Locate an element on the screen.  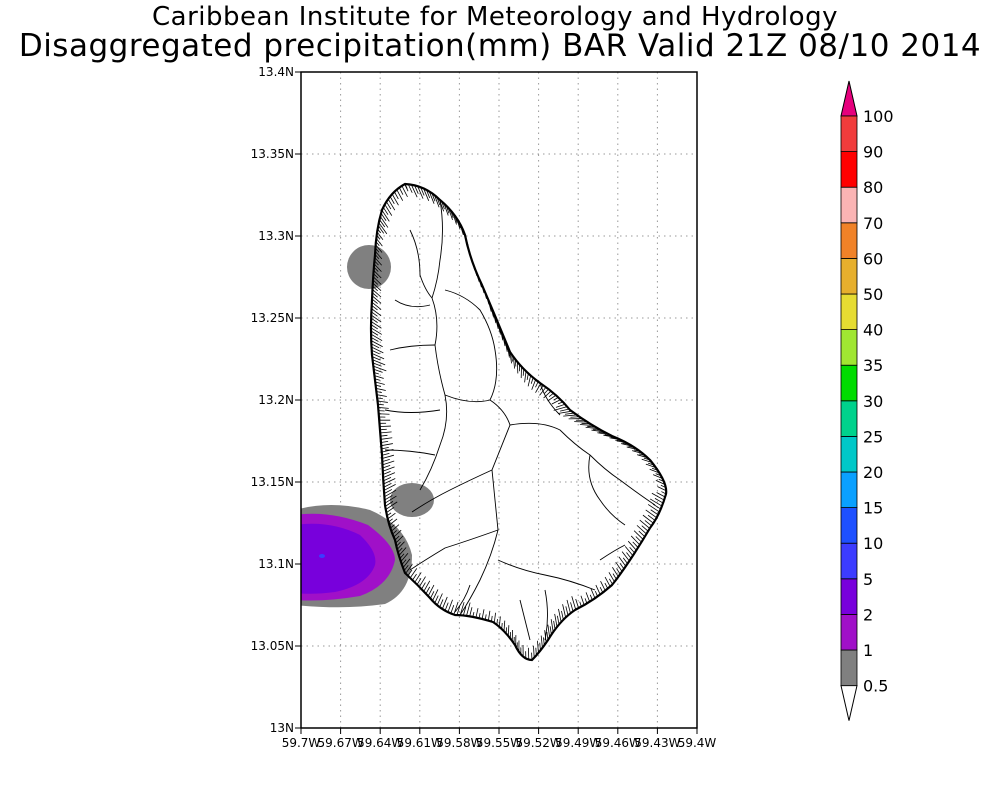
colorbar-label: 90 is located at coordinates (873, 152).